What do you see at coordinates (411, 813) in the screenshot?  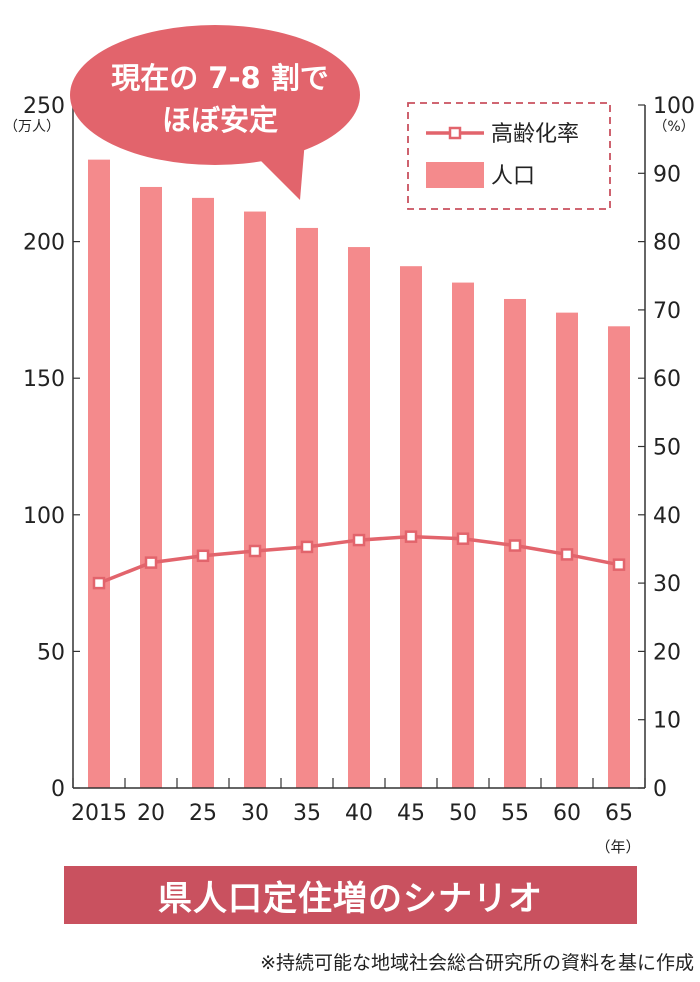 I see `x-tick-label: 45` at bounding box center [411, 813].